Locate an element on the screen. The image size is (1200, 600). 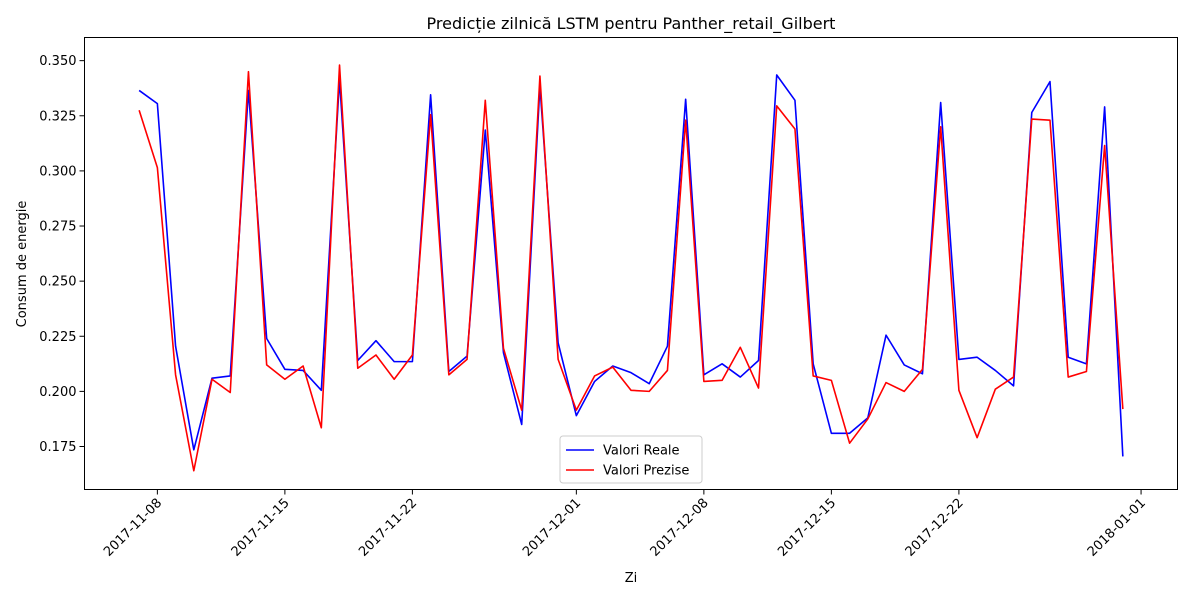
legend-label: Valori Reale is located at coordinates (641, 451).